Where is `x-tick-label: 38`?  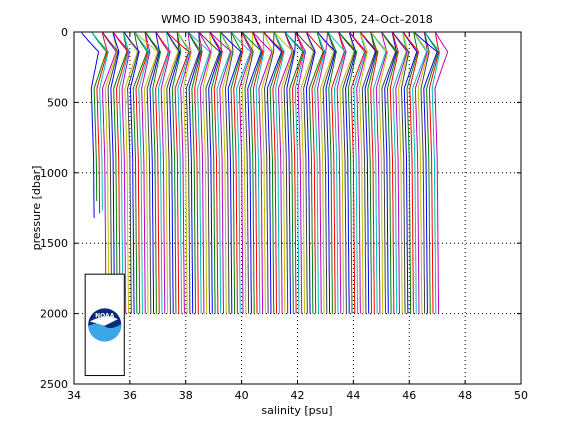
x-tick-label: 38 is located at coordinates (186, 395).